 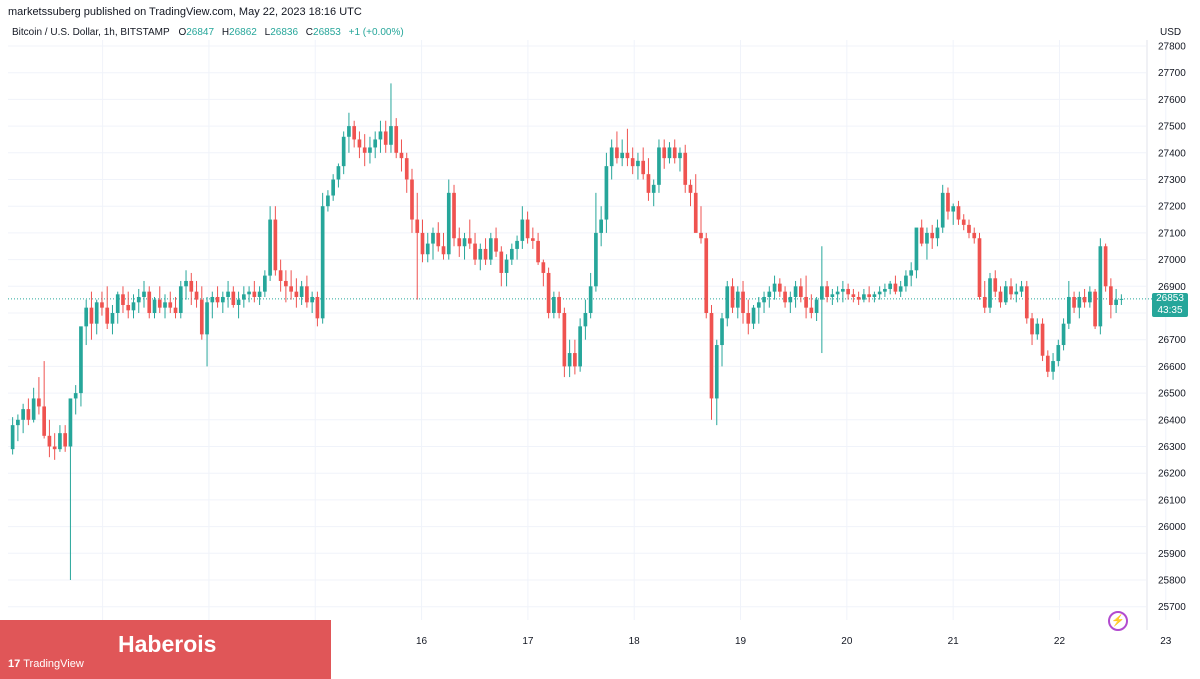 I want to click on lightning-event-icon: ⚡, so click(x=1118, y=621).